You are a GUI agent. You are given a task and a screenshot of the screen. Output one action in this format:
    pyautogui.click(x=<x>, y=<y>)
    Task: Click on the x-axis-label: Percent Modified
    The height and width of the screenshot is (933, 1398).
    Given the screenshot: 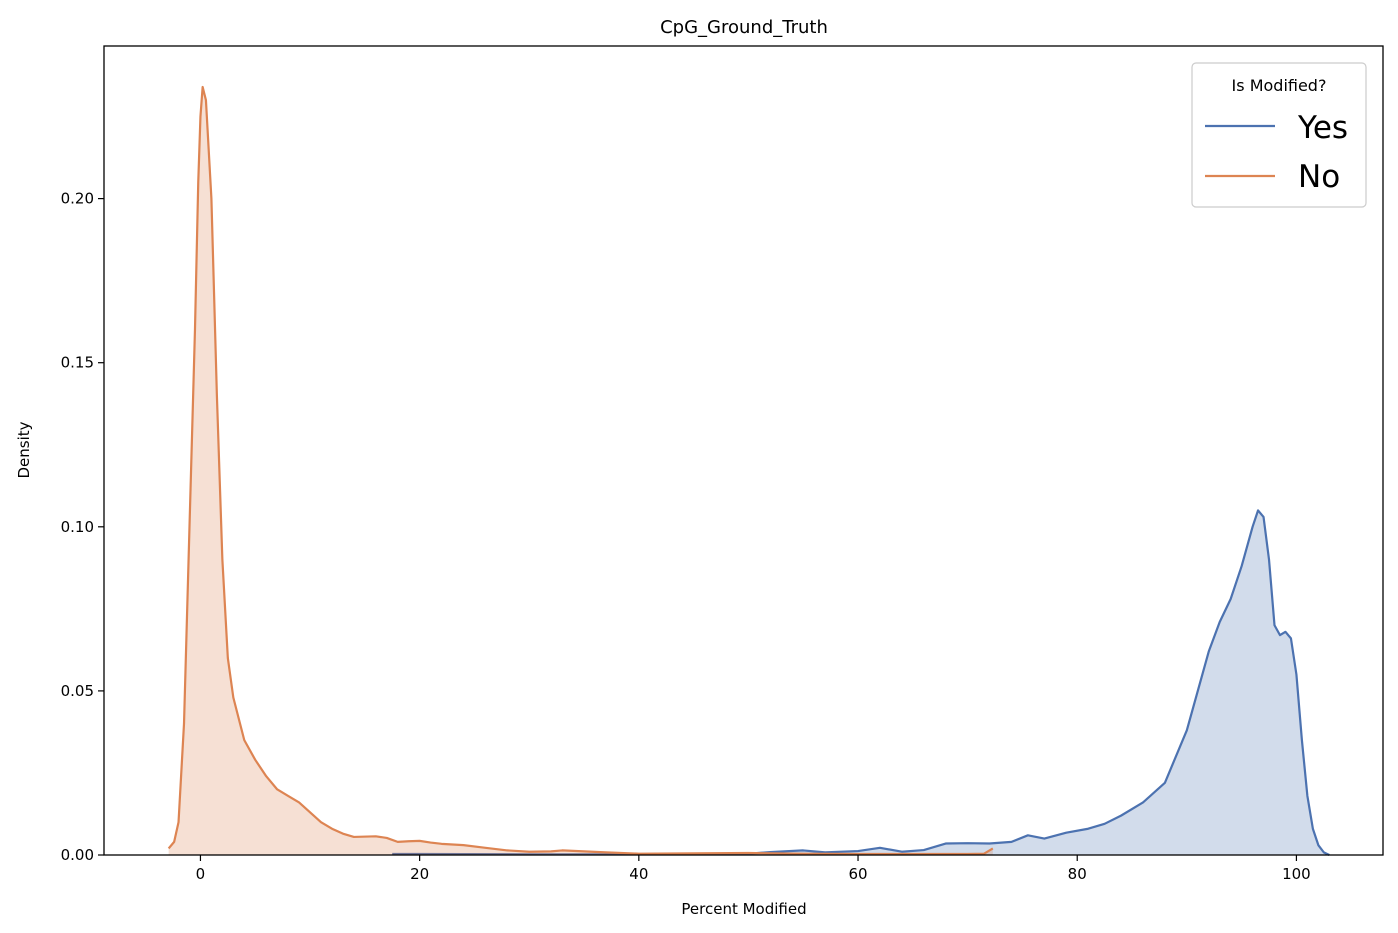 What is the action you would take?
    pyautogui.click(x=743, y=909)
    